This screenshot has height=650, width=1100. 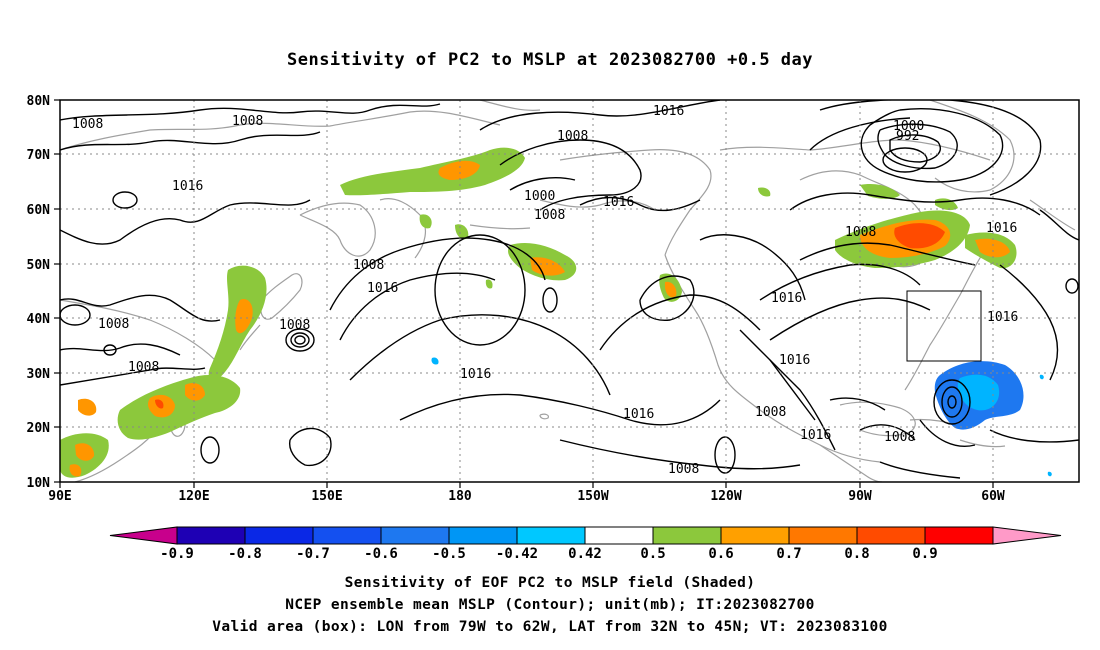 What do you see at coordinates (720, 554) in the screenshot?
I see `colorbar-tick-label: 0.6` at bounding box center [720, 554].